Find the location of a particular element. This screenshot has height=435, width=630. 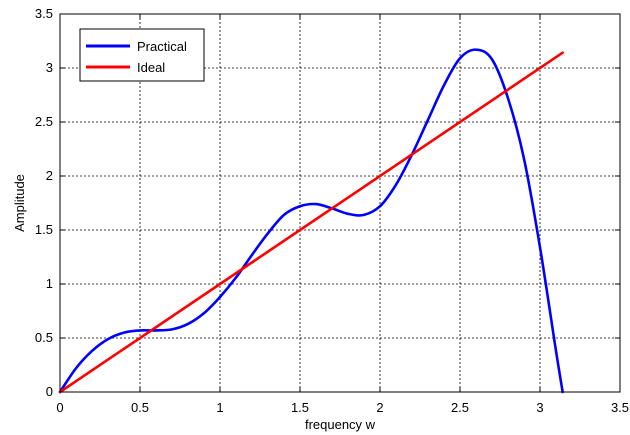

legend: Practical Ideal is located at coordinates (142, 55).